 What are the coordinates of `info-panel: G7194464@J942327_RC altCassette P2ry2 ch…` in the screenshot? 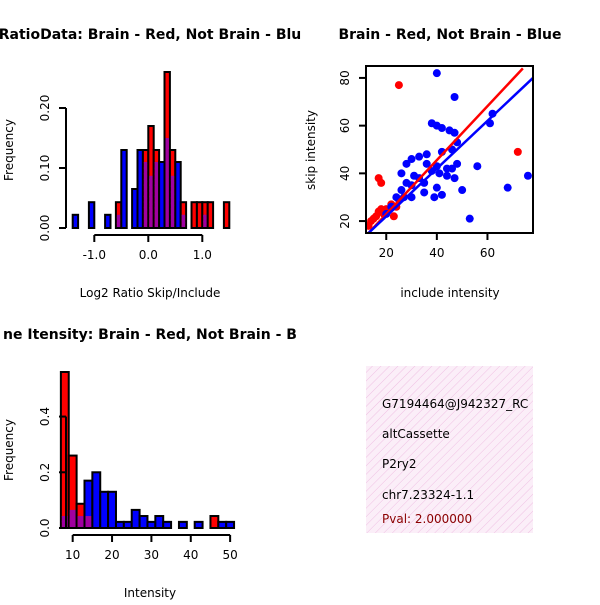 It's located at (449, 449).